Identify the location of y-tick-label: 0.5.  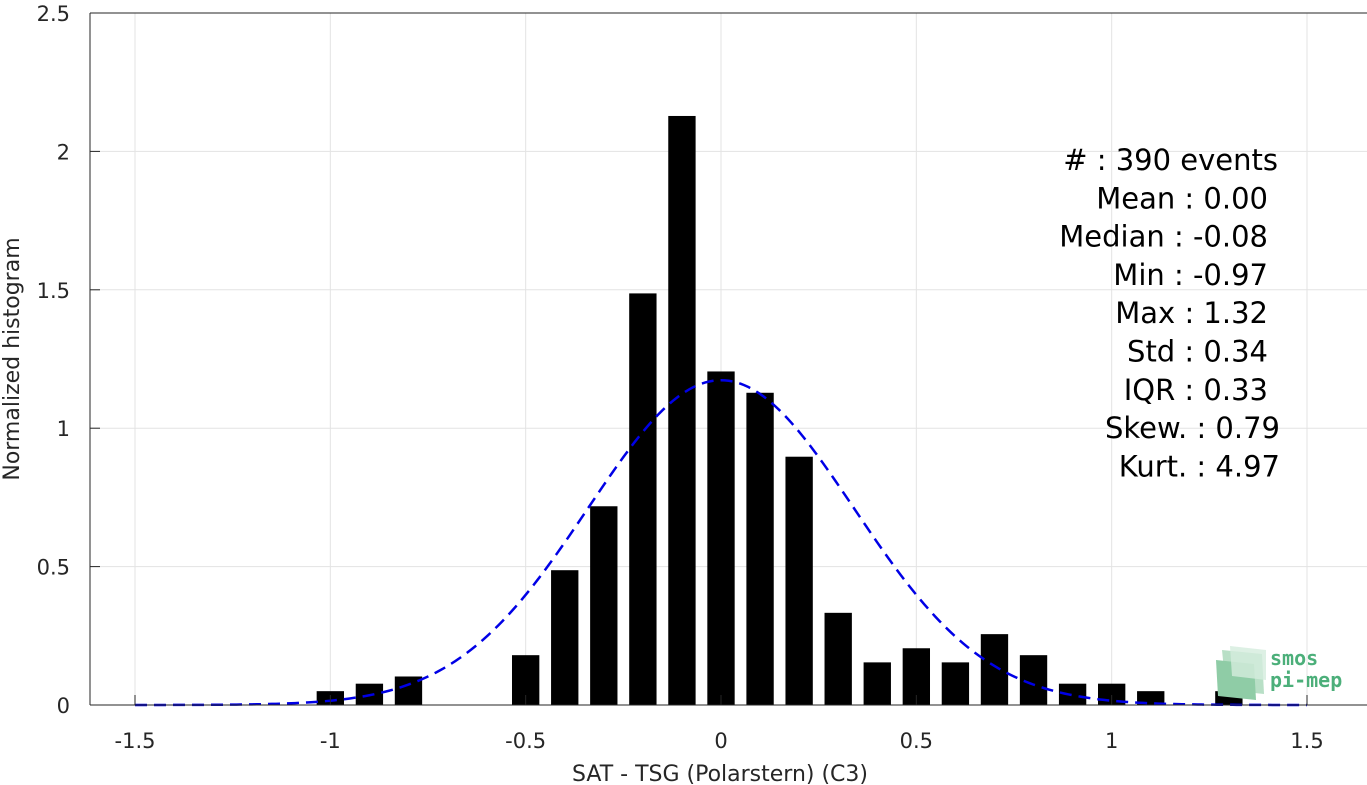
(53, 568).